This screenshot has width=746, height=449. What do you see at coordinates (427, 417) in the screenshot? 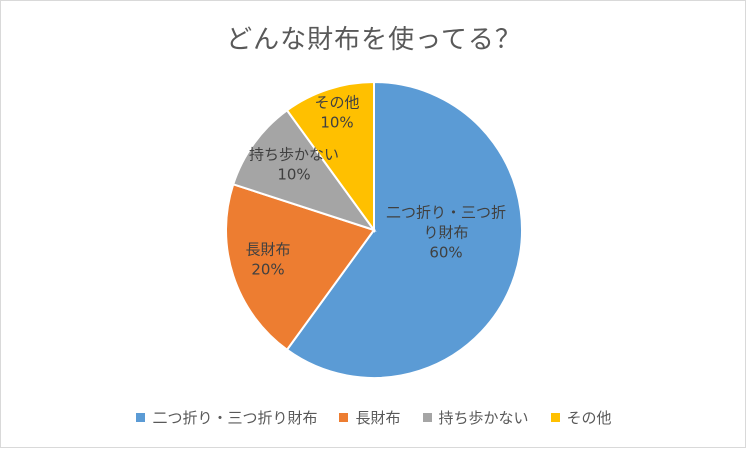
I see `legend-swatch-no-wallet` at bounding box center [427, 417].